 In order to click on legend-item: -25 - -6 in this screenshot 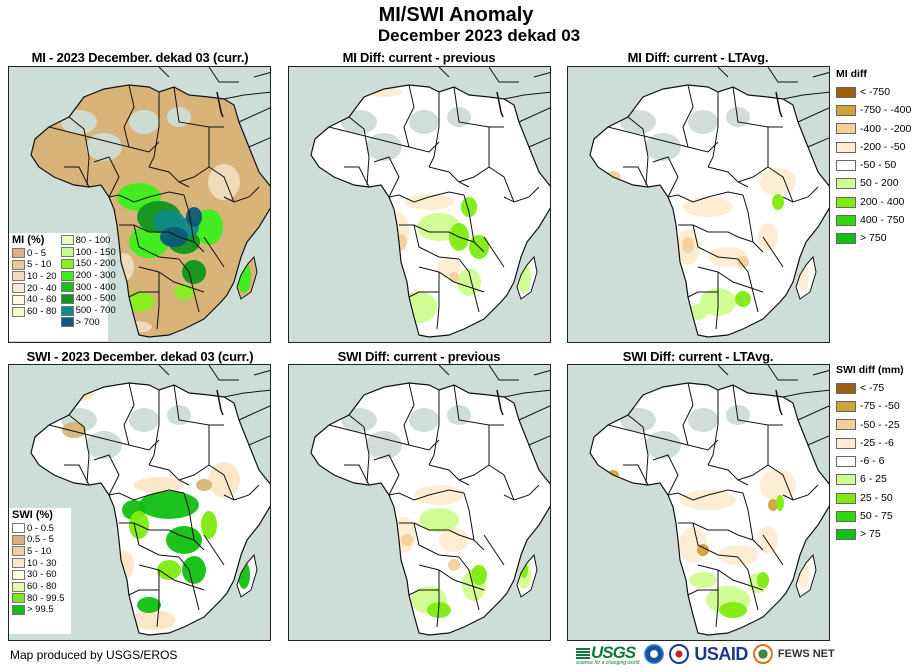, I will do `click(870, 446)`.